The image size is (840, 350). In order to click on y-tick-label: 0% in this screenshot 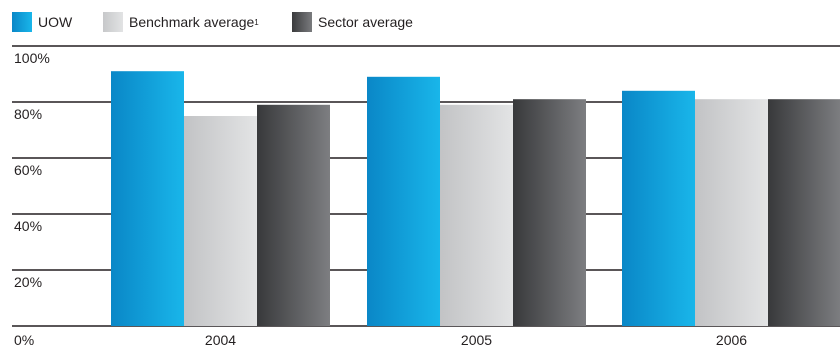, I will do `click(24, 340)`.